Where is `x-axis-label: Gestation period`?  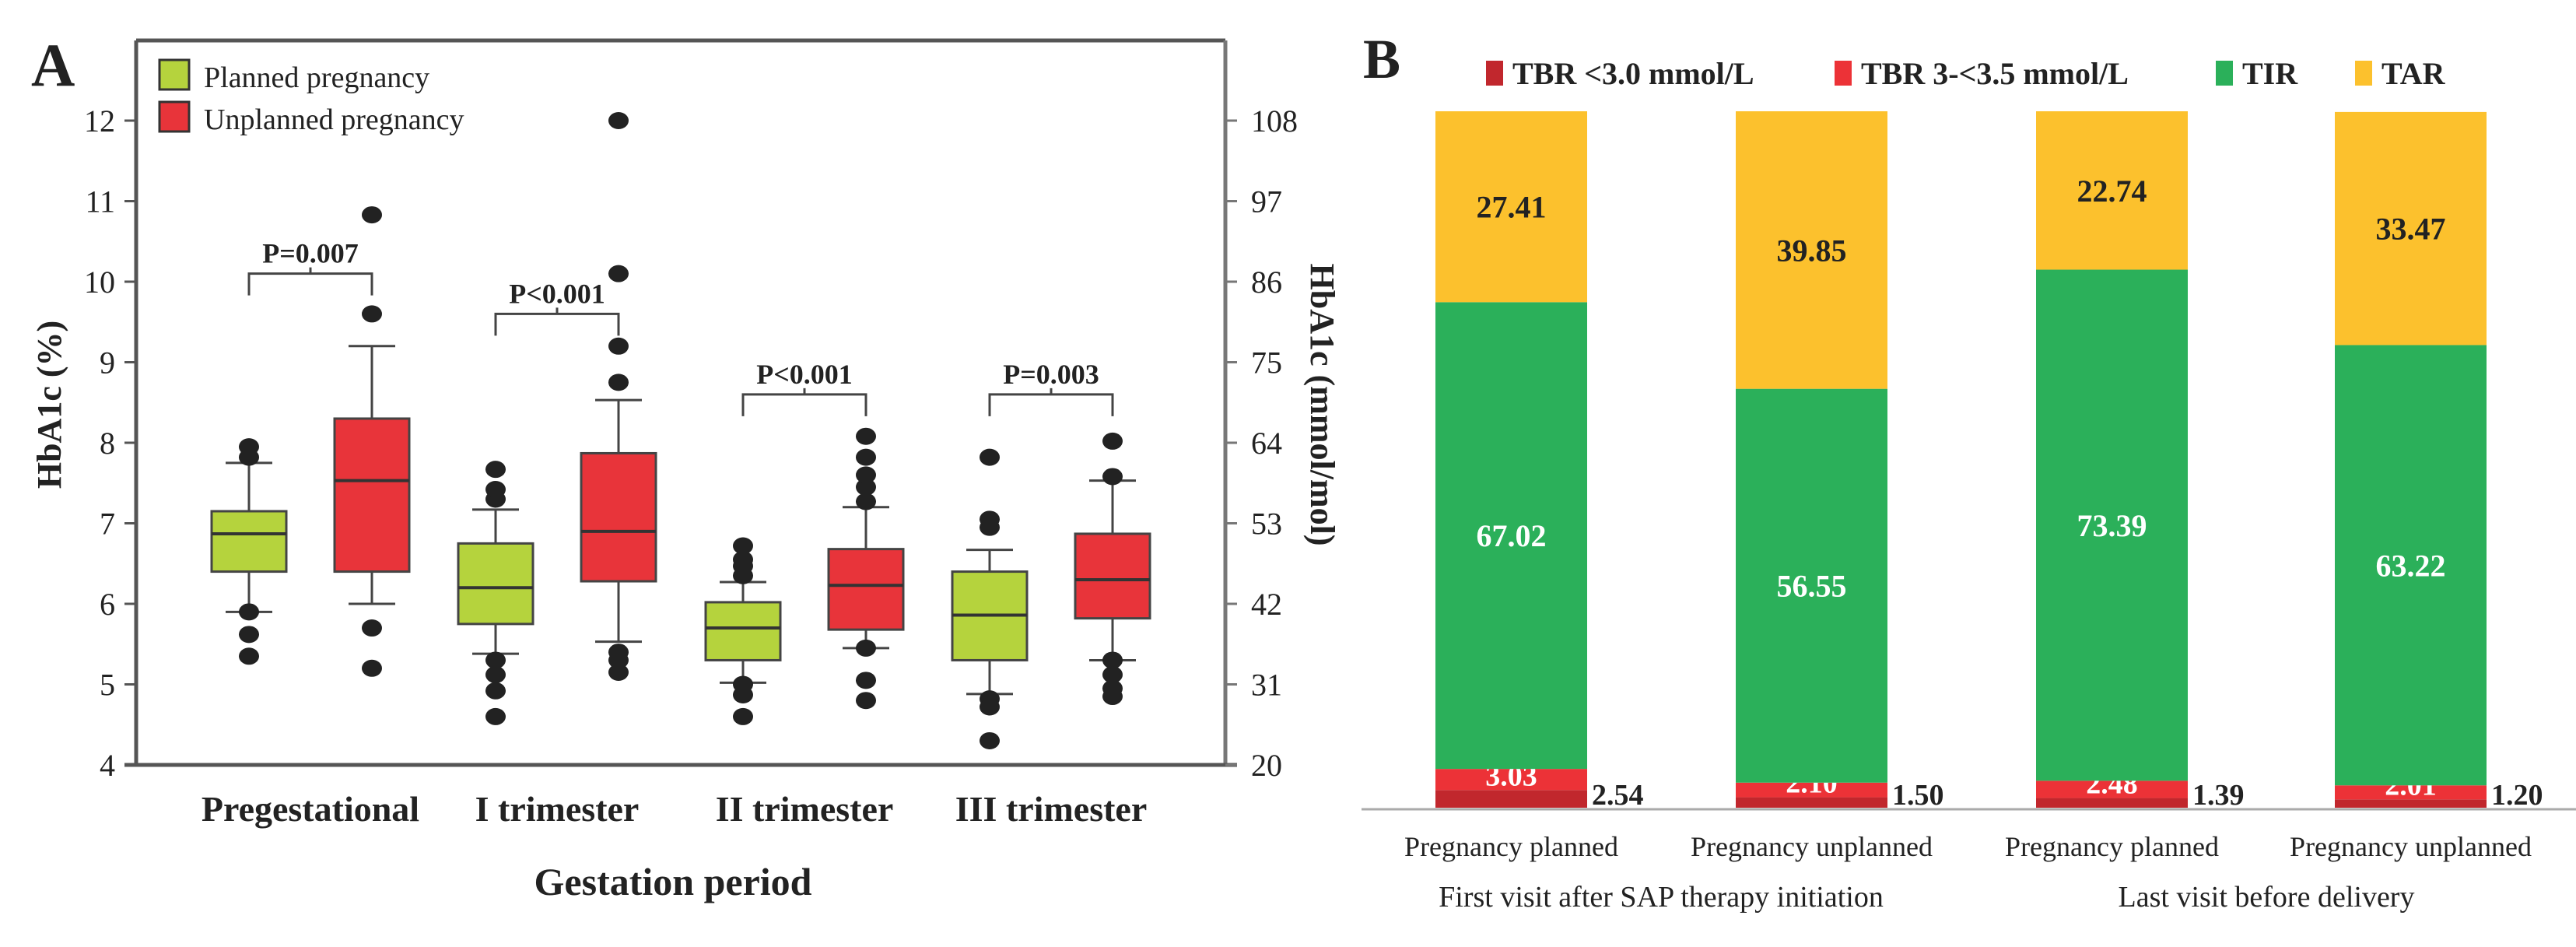
x-axis-label: Gestation period is located at coordinates (673, 881).